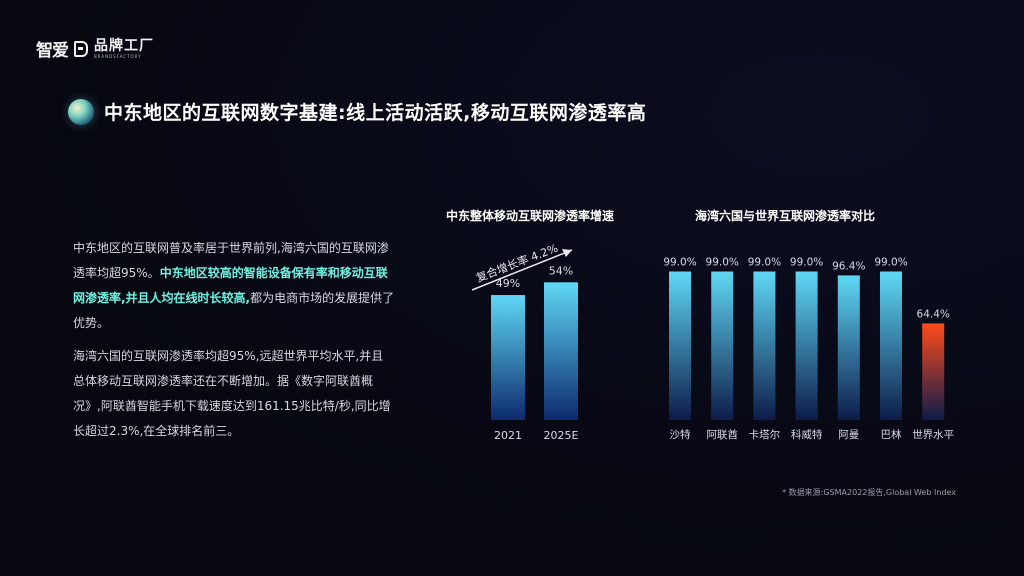 Image resolution: width=1024 pixels, height=576 pixels. I want to click on logo-brand-en: BRANDSFACTORY, so click(118, 56).